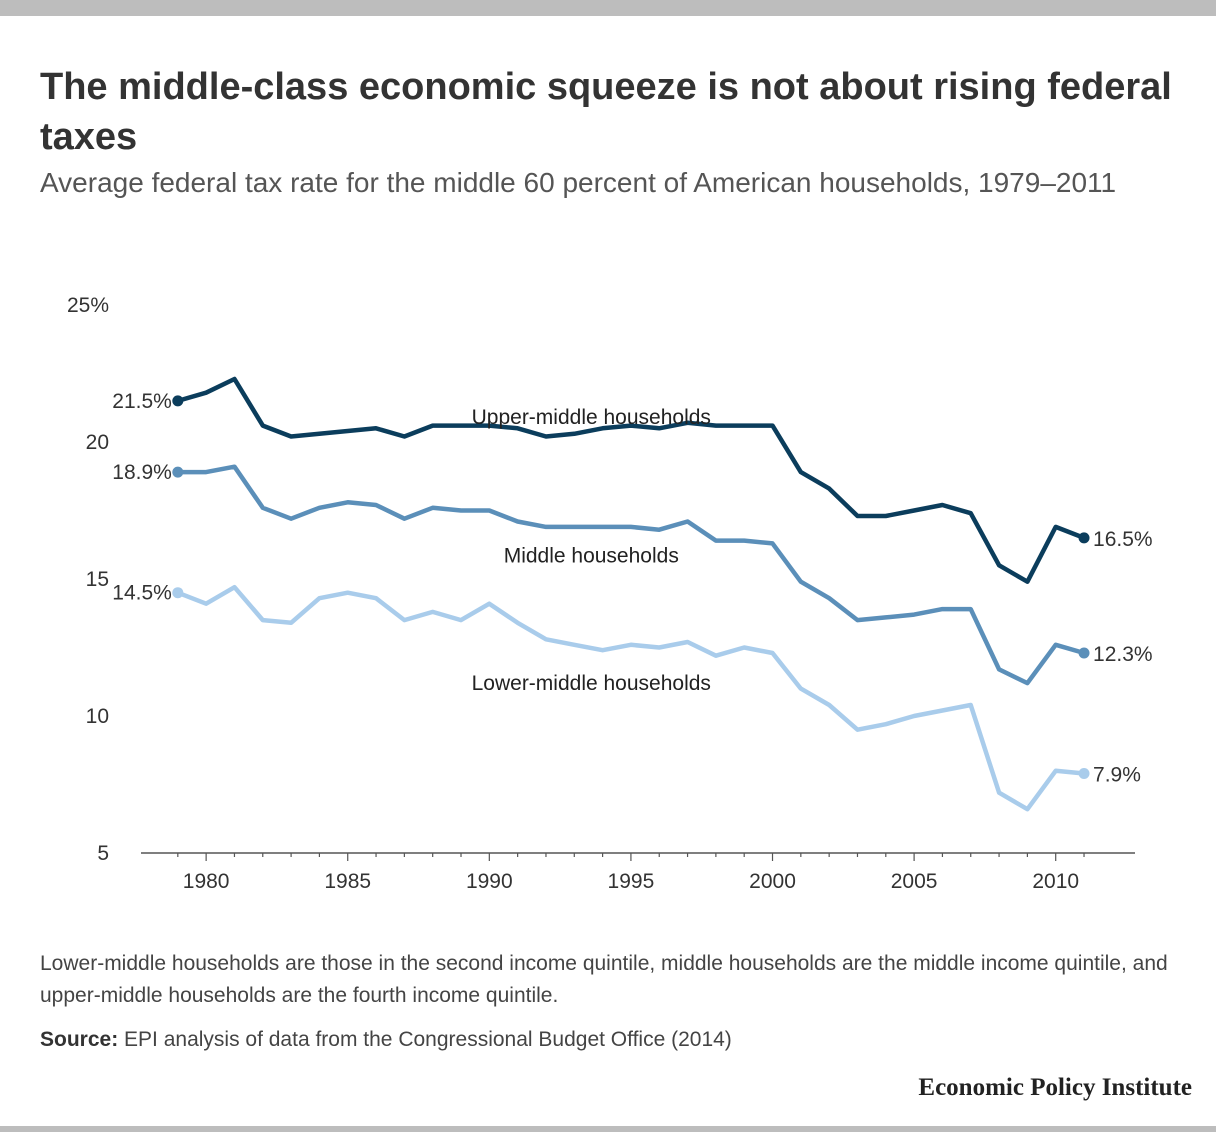 Image resolution: width=1216 pixels, height=1132 pixels. What do you see at coordinates (591, 683) in the screenshot?
I see `series-name-label: Lower-middle households` at bounding box center [591, 683].